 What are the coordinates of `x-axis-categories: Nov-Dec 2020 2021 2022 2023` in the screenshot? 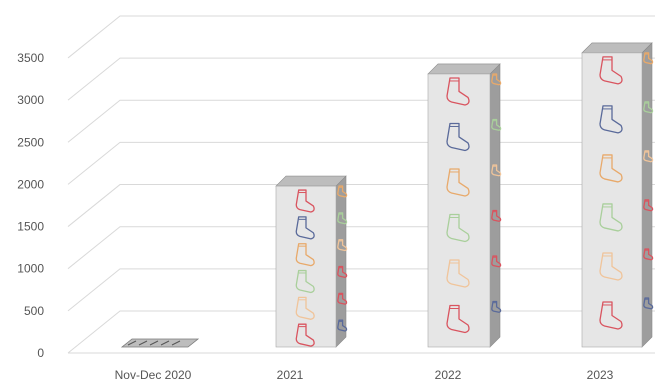 It's located at (364, 375).